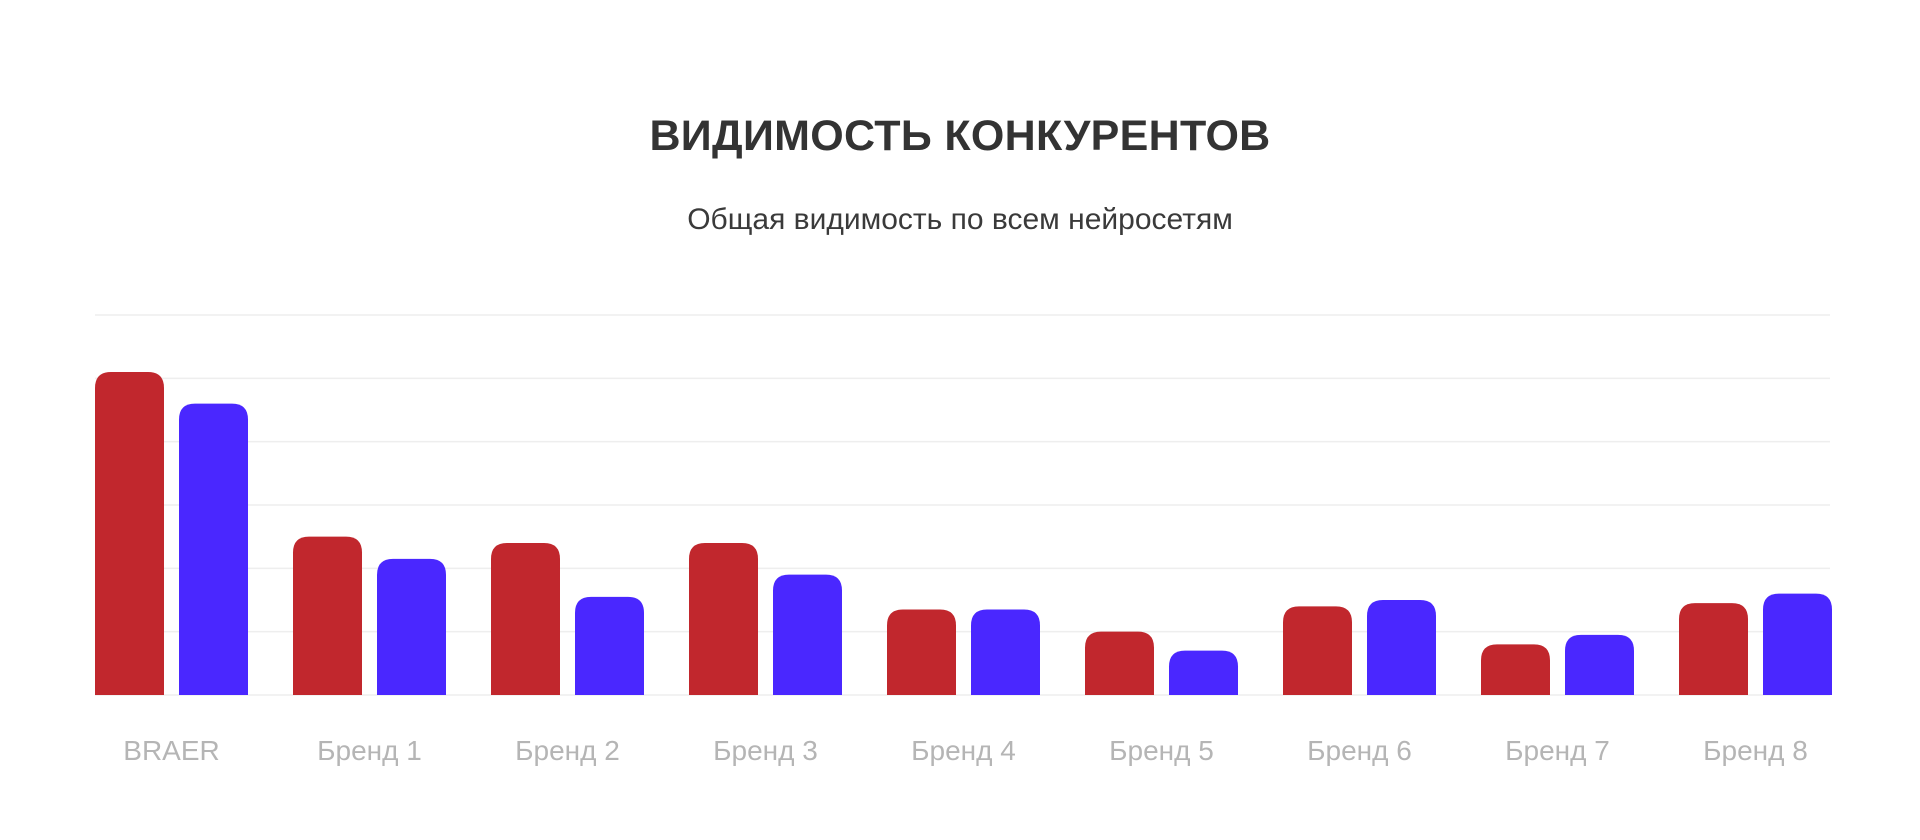 This screenshot has height=840, width=1920. What do you see at coordinates (171, 750) in the screenshot?
I see `x-tick-label: BRAER` at bounding box center [171, 750].